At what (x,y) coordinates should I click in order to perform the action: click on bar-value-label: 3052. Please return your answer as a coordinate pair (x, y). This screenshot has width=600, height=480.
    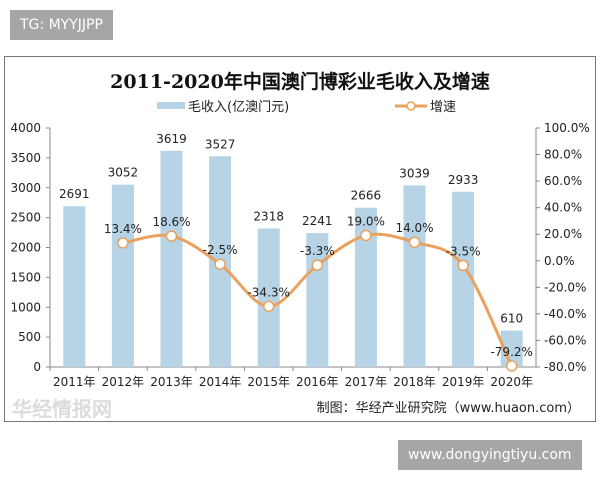
    Looking at the image, I should click on (123, 173).